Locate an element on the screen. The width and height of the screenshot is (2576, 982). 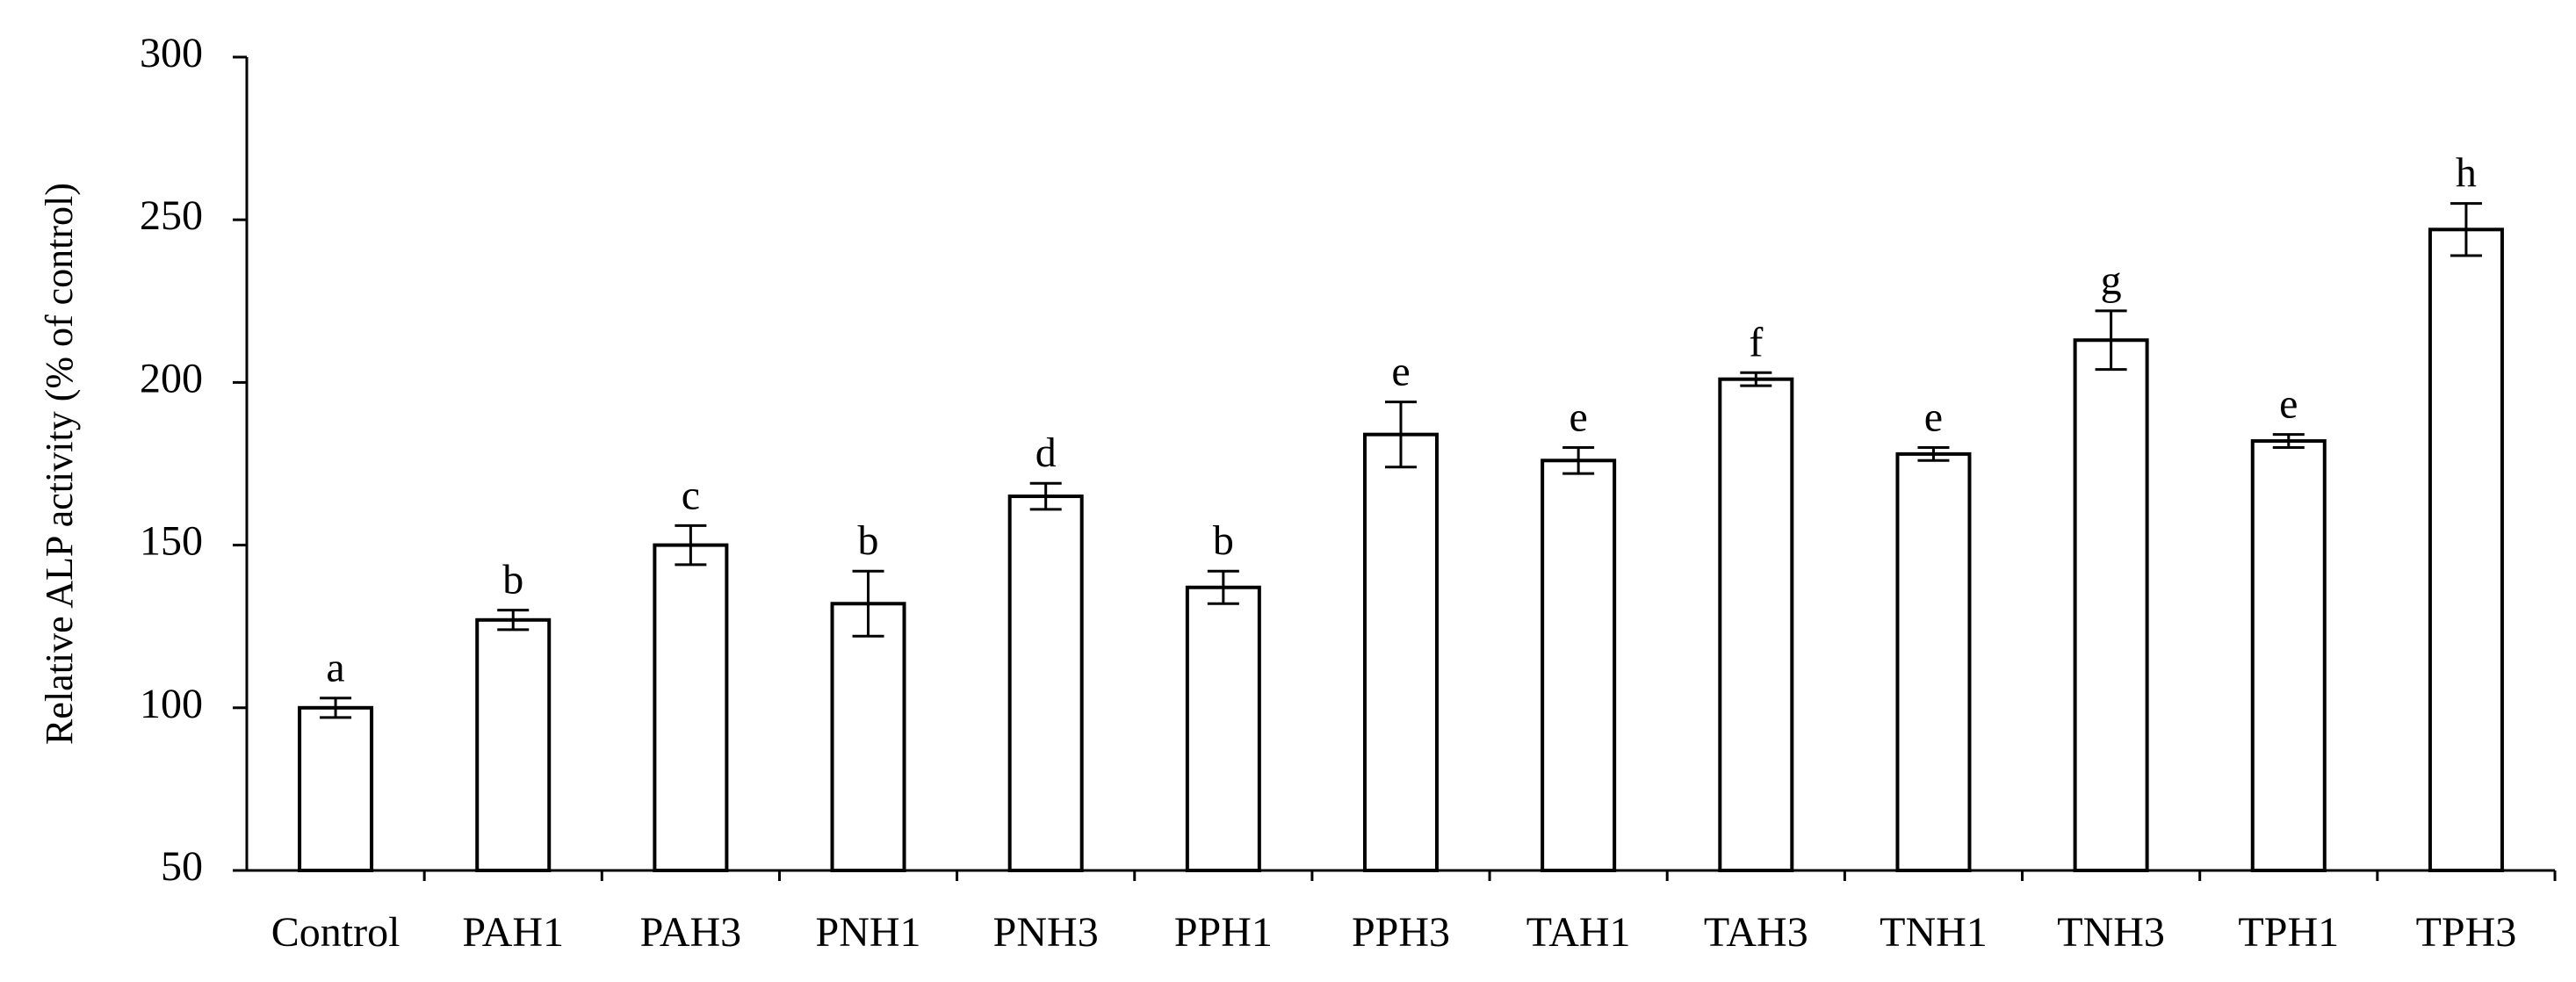
y-tick-label: 250 is located at coordinates (171, 215).